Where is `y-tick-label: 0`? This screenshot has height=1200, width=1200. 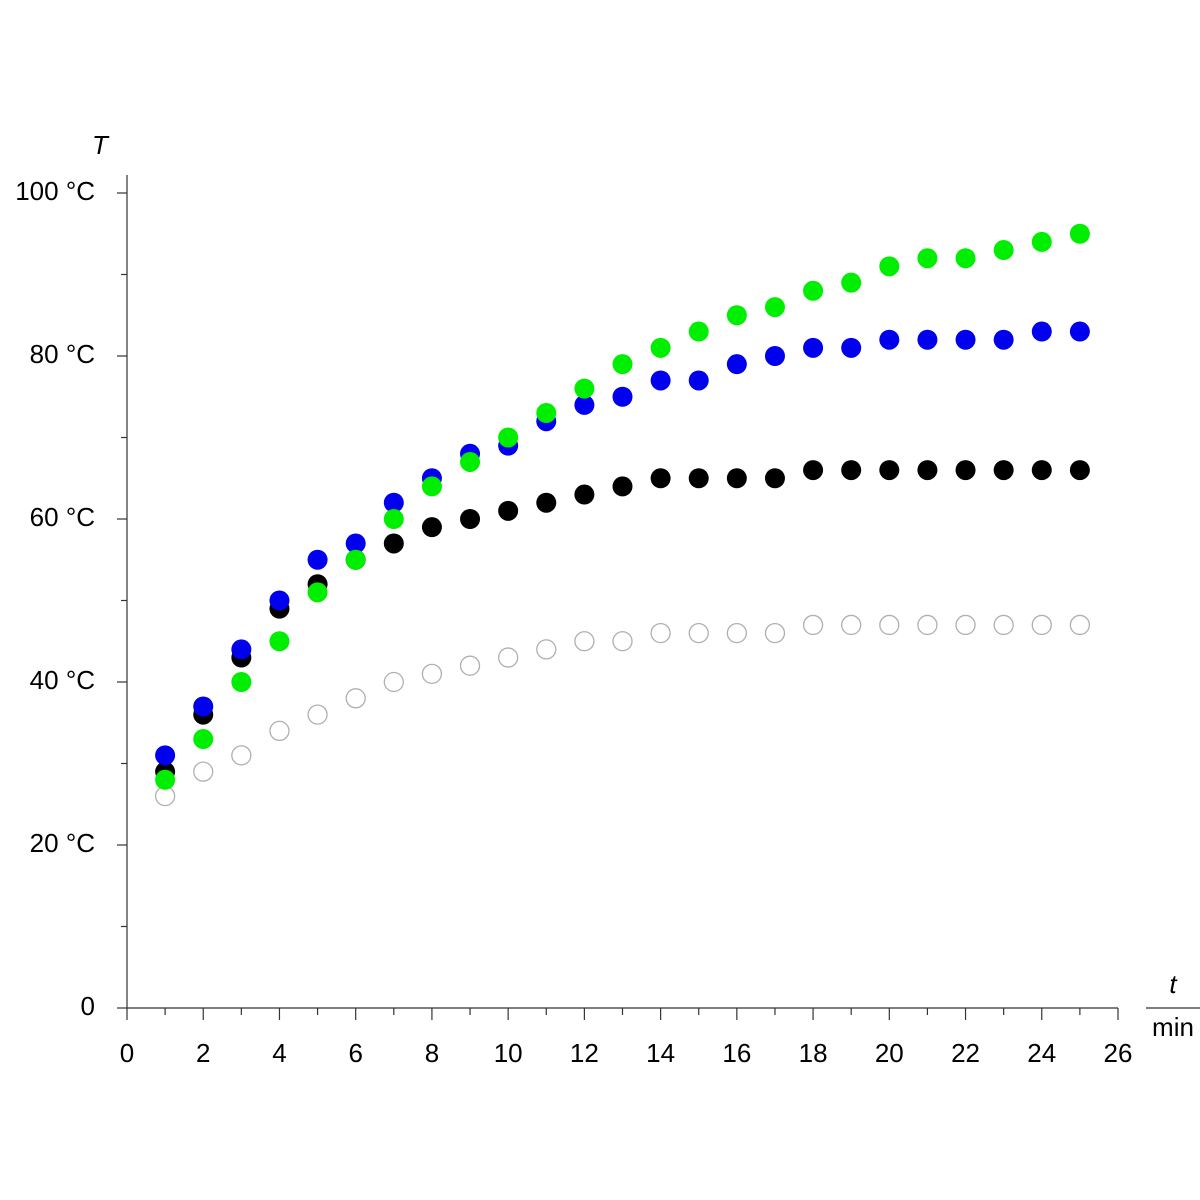 y-tick-label: 0 is located at coordinates (88, 1006).